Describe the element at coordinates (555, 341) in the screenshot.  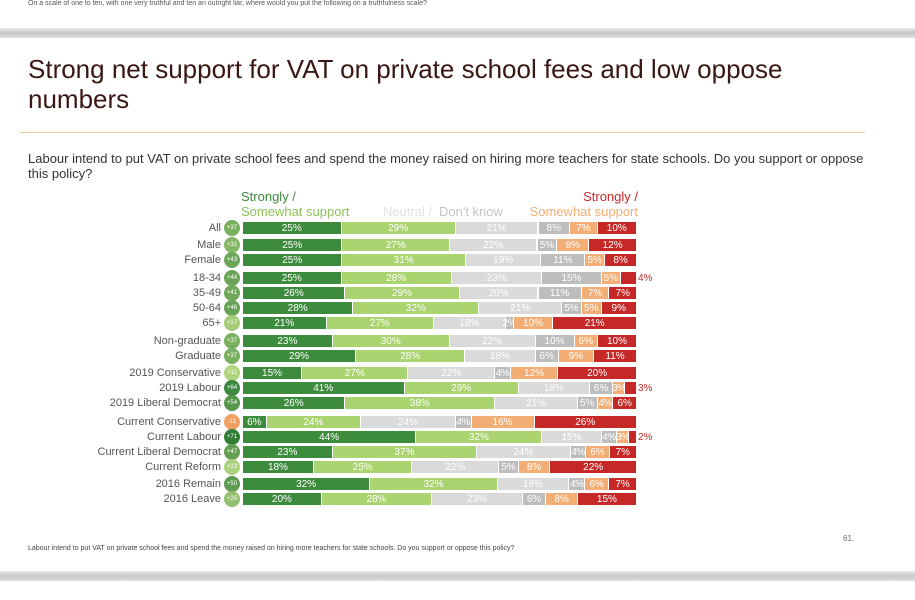
I see `bar-segment-dont-know: 10%` at that location.